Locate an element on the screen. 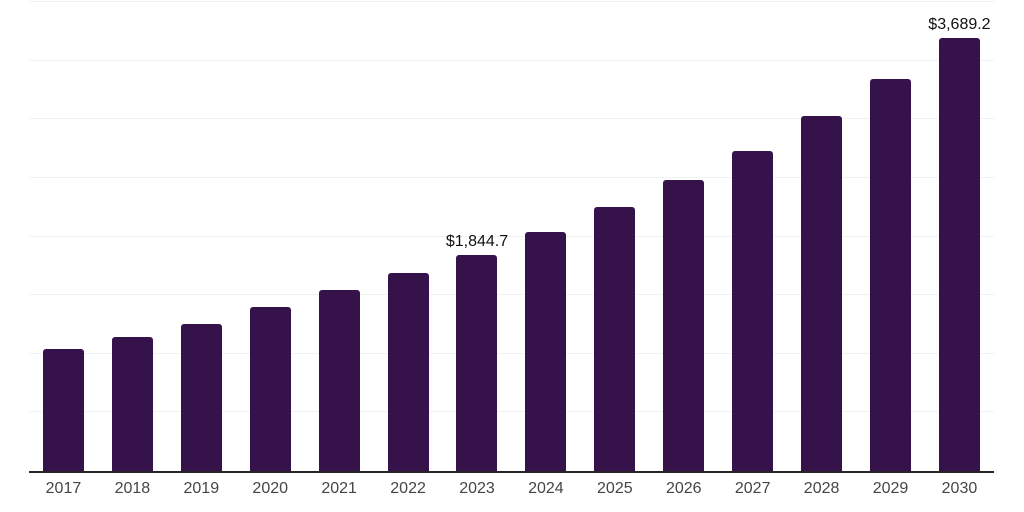 Image resolution: width=1024 pixels, height=512 pixels. bar-2017 is located at coordinates (63, 410).